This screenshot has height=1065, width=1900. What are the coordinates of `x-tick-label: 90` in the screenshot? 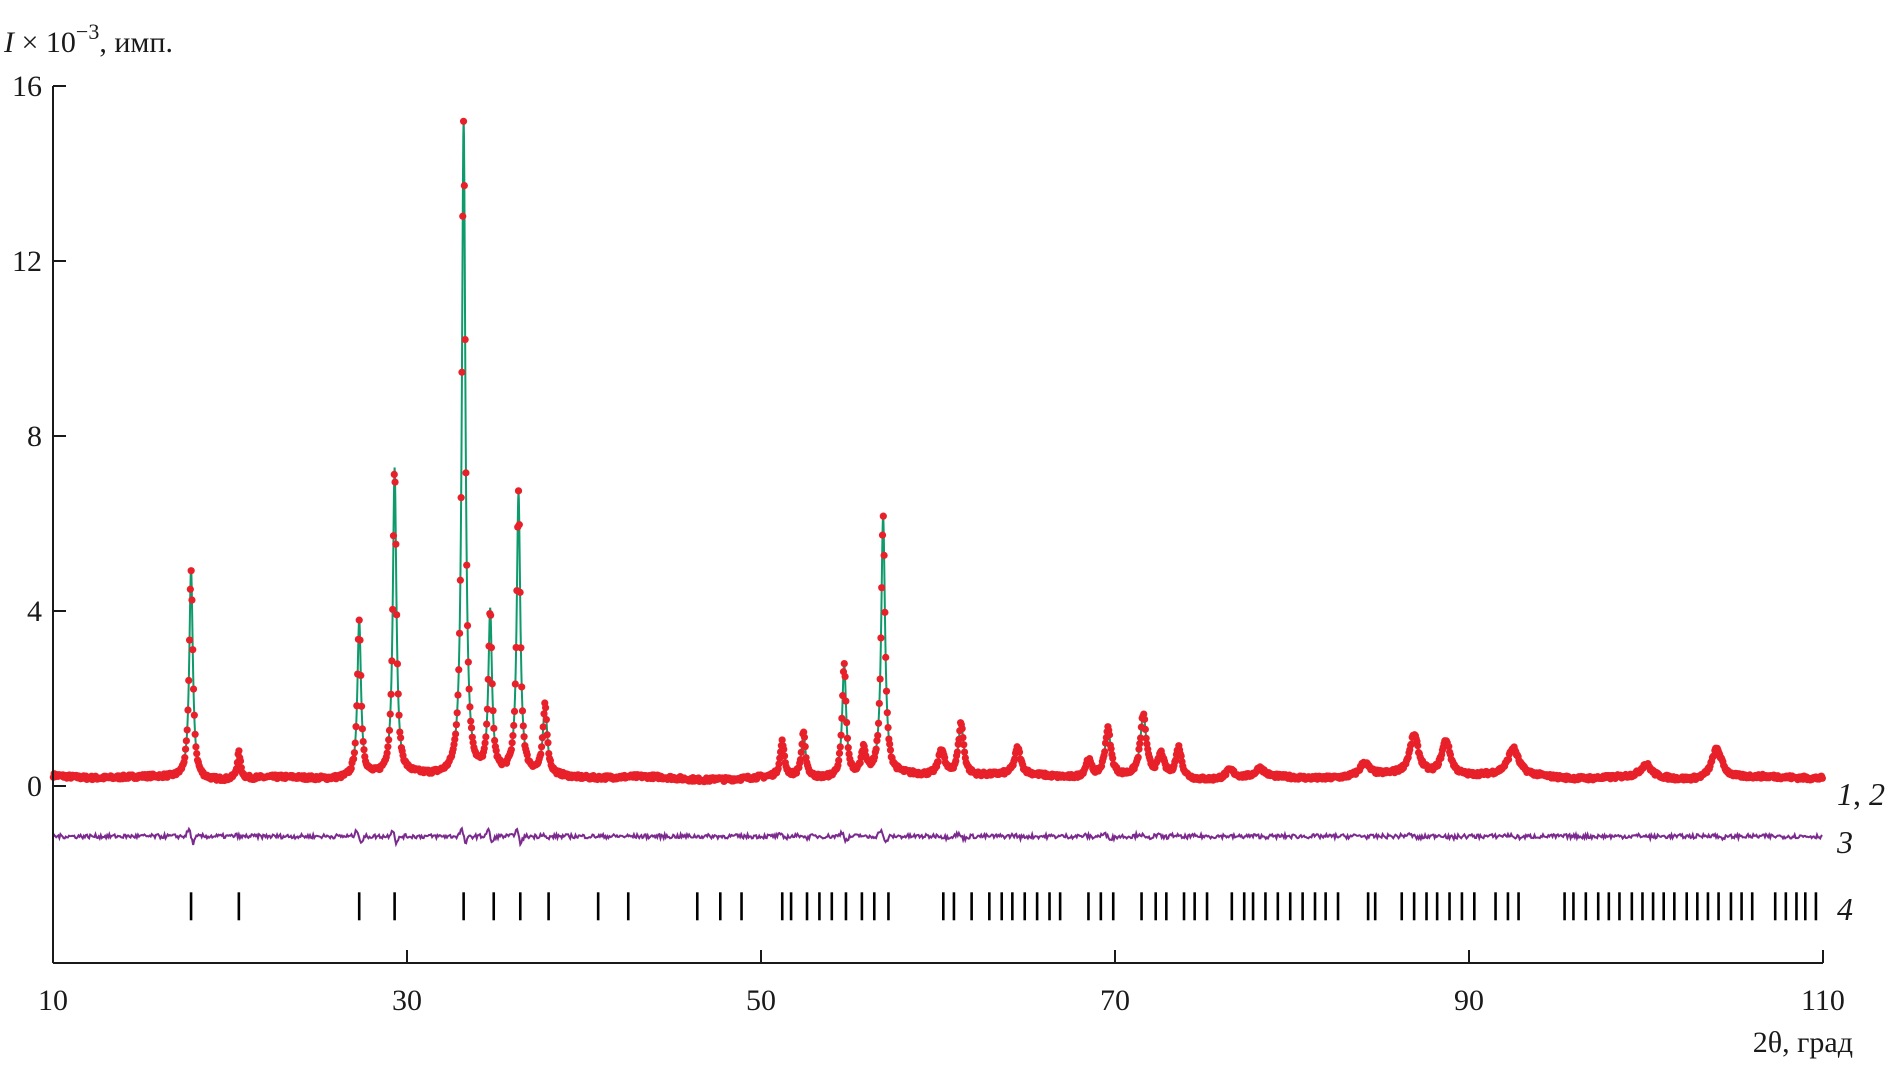 It's located at (1469, 1000).